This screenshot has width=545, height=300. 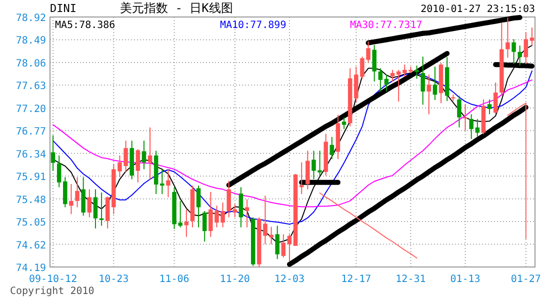 I want to click on legend: MA5:78.386 MA10:77.899 MA30:77.7317, so click(x=238, y=25).